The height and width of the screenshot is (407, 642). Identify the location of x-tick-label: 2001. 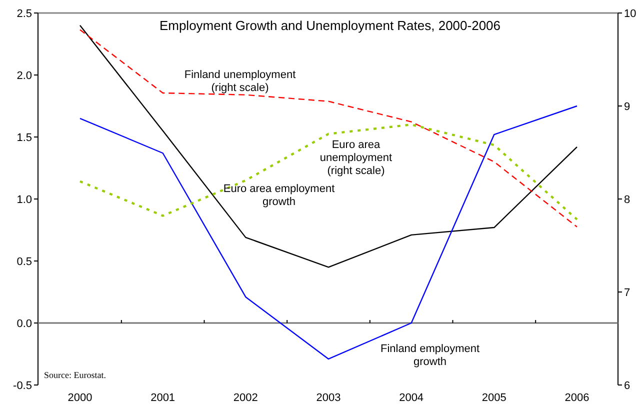
(163, 398).